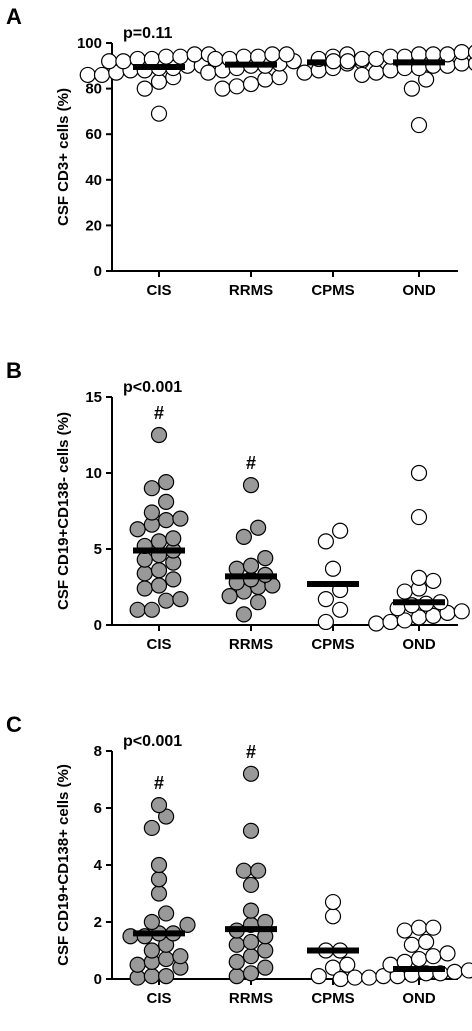 This screenshot has width=472, height=1031. Describe the element at coordinates (14, 724) in the screenshot. I see `panel-letter: C` at that location.